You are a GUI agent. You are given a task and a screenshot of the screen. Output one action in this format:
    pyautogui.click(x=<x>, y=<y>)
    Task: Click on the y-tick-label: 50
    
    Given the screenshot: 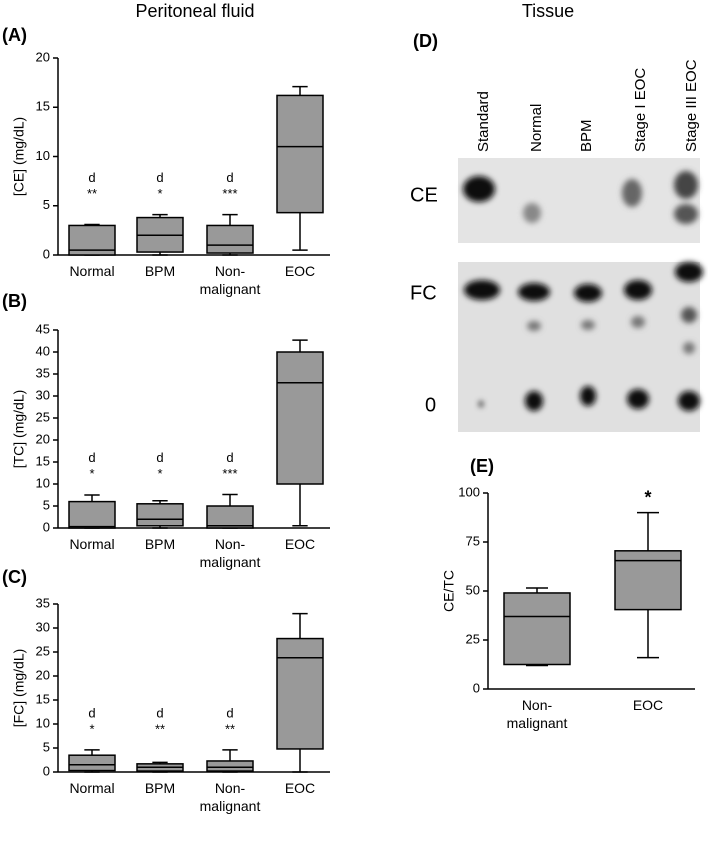 What is the action you would take?
    pyautogui.click(x=473, y=589)
    